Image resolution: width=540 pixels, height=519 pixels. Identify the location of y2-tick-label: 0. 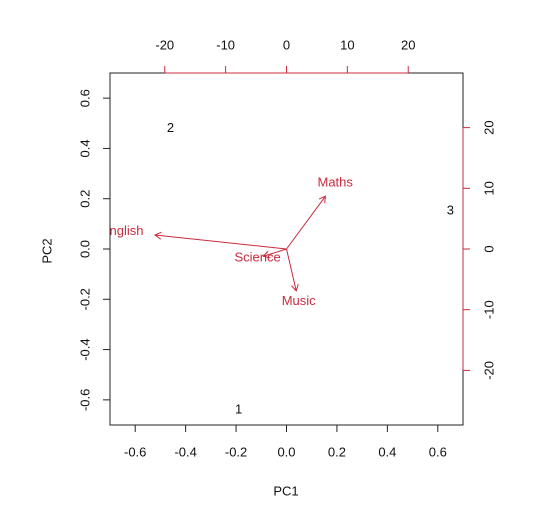
(488, 248).